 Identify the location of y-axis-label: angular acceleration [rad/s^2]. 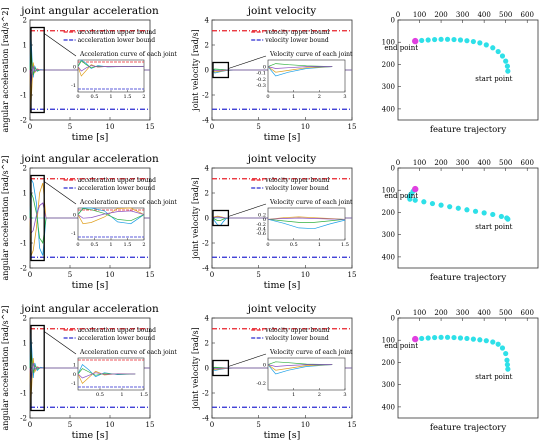
(5, 367).